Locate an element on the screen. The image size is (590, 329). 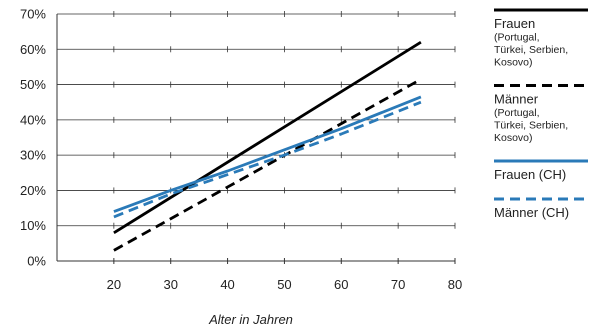
x-tick-label-5: 70 is located at coordinates (398, 284).